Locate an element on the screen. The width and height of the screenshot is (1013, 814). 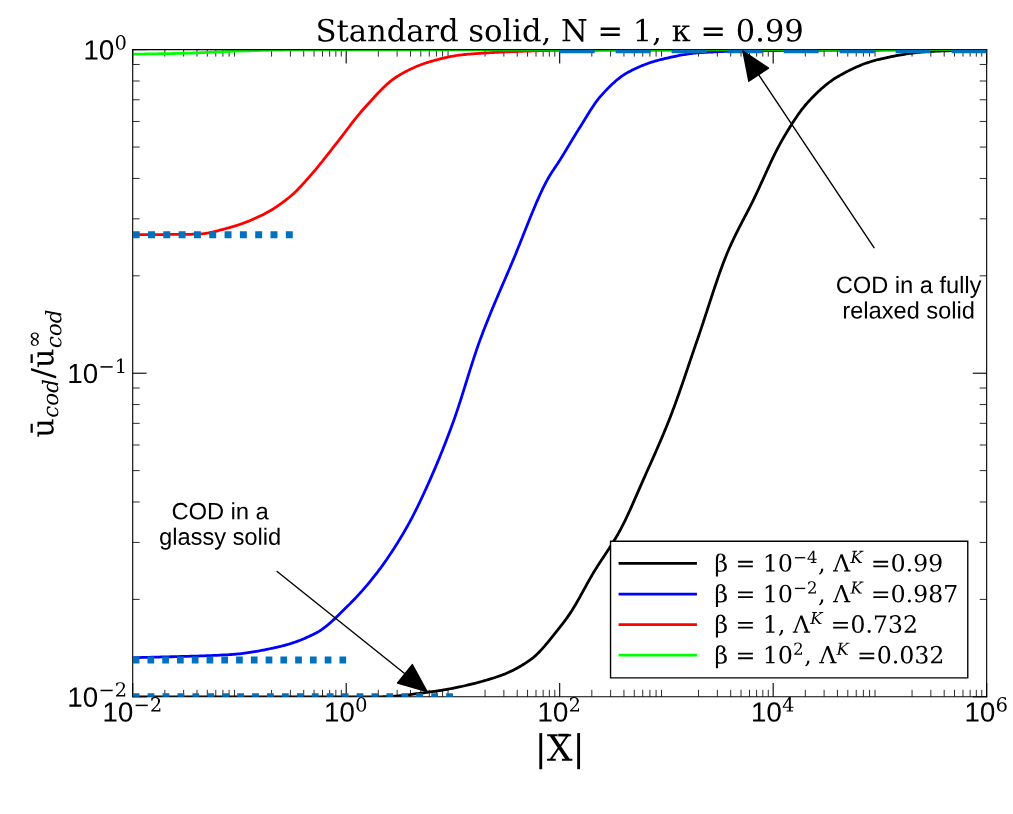
x-tick-label: 10$^{2}$ is located at coordinates (559, 709).